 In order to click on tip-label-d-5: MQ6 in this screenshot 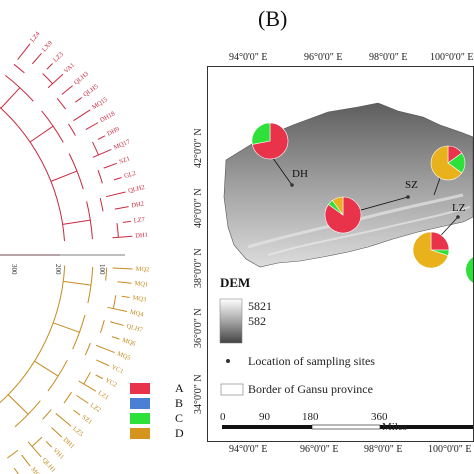, I will do `click(129, 342)`.